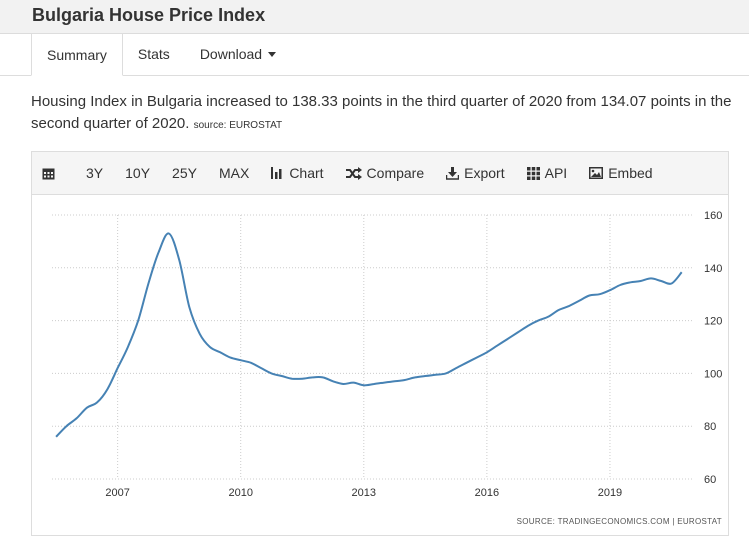 The width and height of the screenshot is (749, 555). What do you see at coordinates (453, 173) in the screenshot?
I see `download-icon` at bounding box center [453, 173].